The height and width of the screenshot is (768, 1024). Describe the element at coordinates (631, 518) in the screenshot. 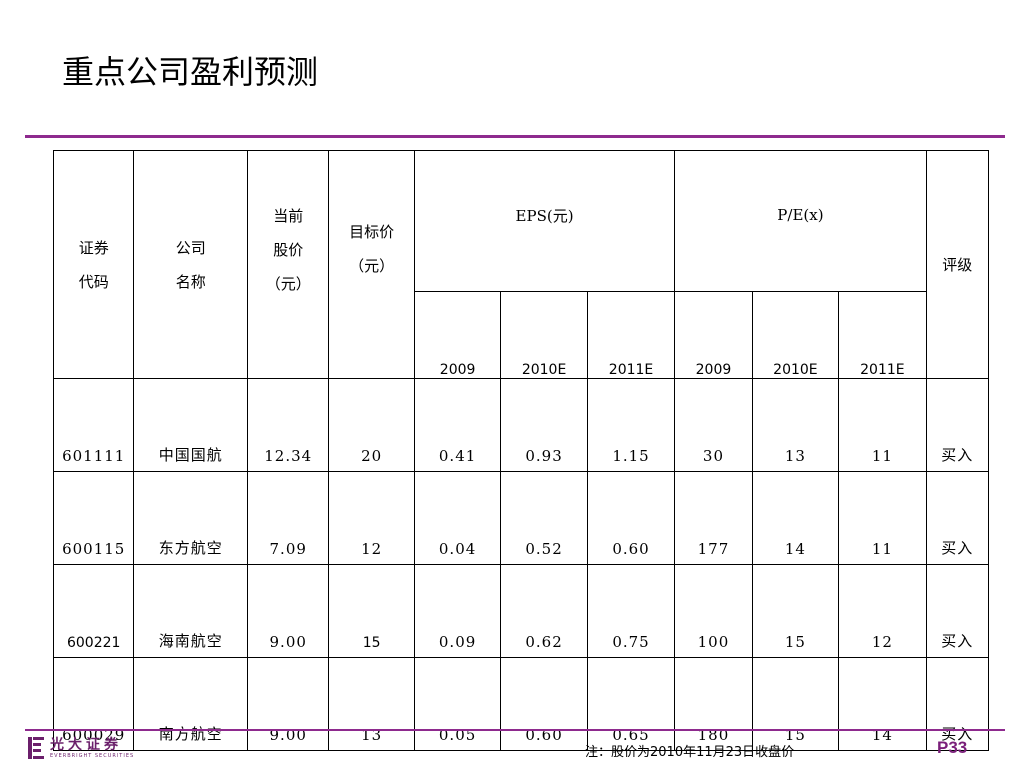

I see `cell-eps-2011e: 0.60` at that location.